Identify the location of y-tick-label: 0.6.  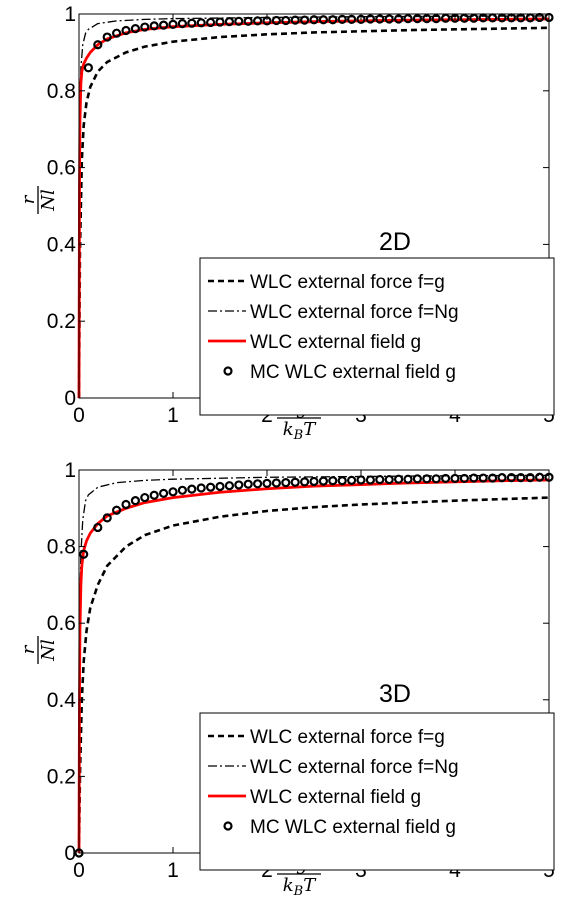
(61, 168).